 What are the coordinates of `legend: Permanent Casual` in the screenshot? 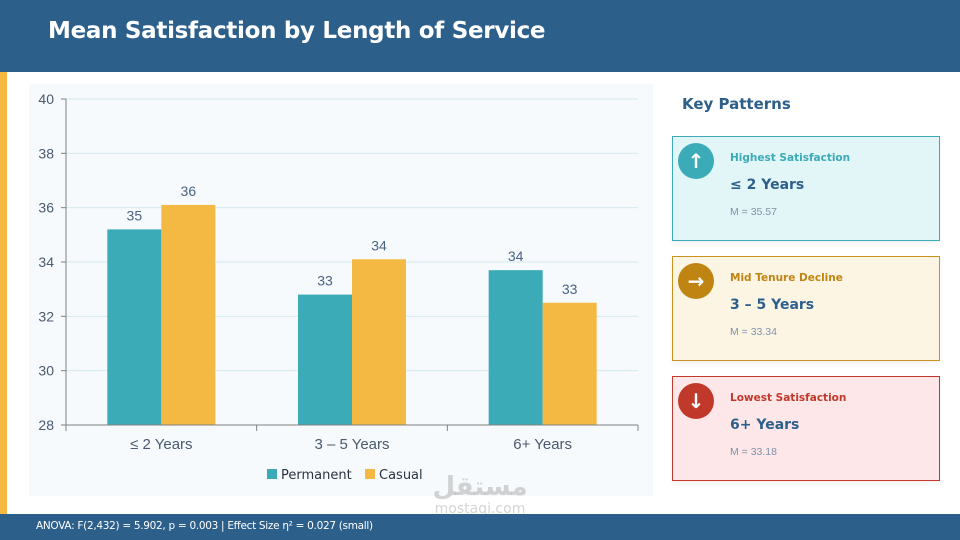 It's located at (345, 475).